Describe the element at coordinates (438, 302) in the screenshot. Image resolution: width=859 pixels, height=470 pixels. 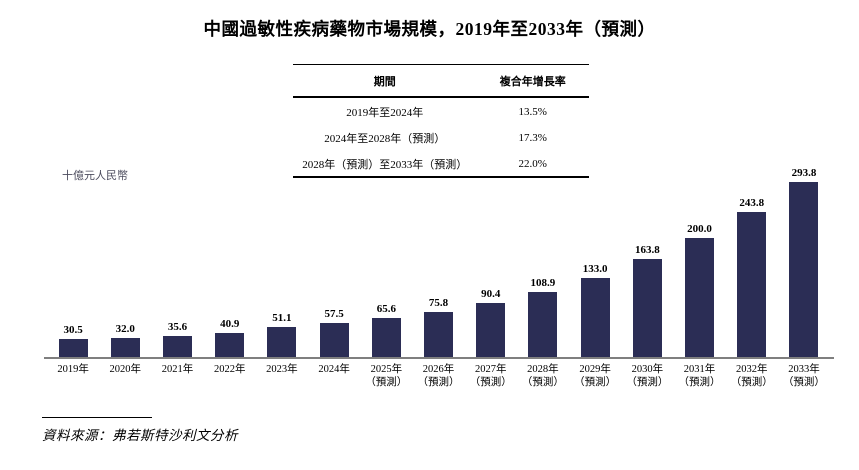
I see `bar-value-label: 75.8` at that location.